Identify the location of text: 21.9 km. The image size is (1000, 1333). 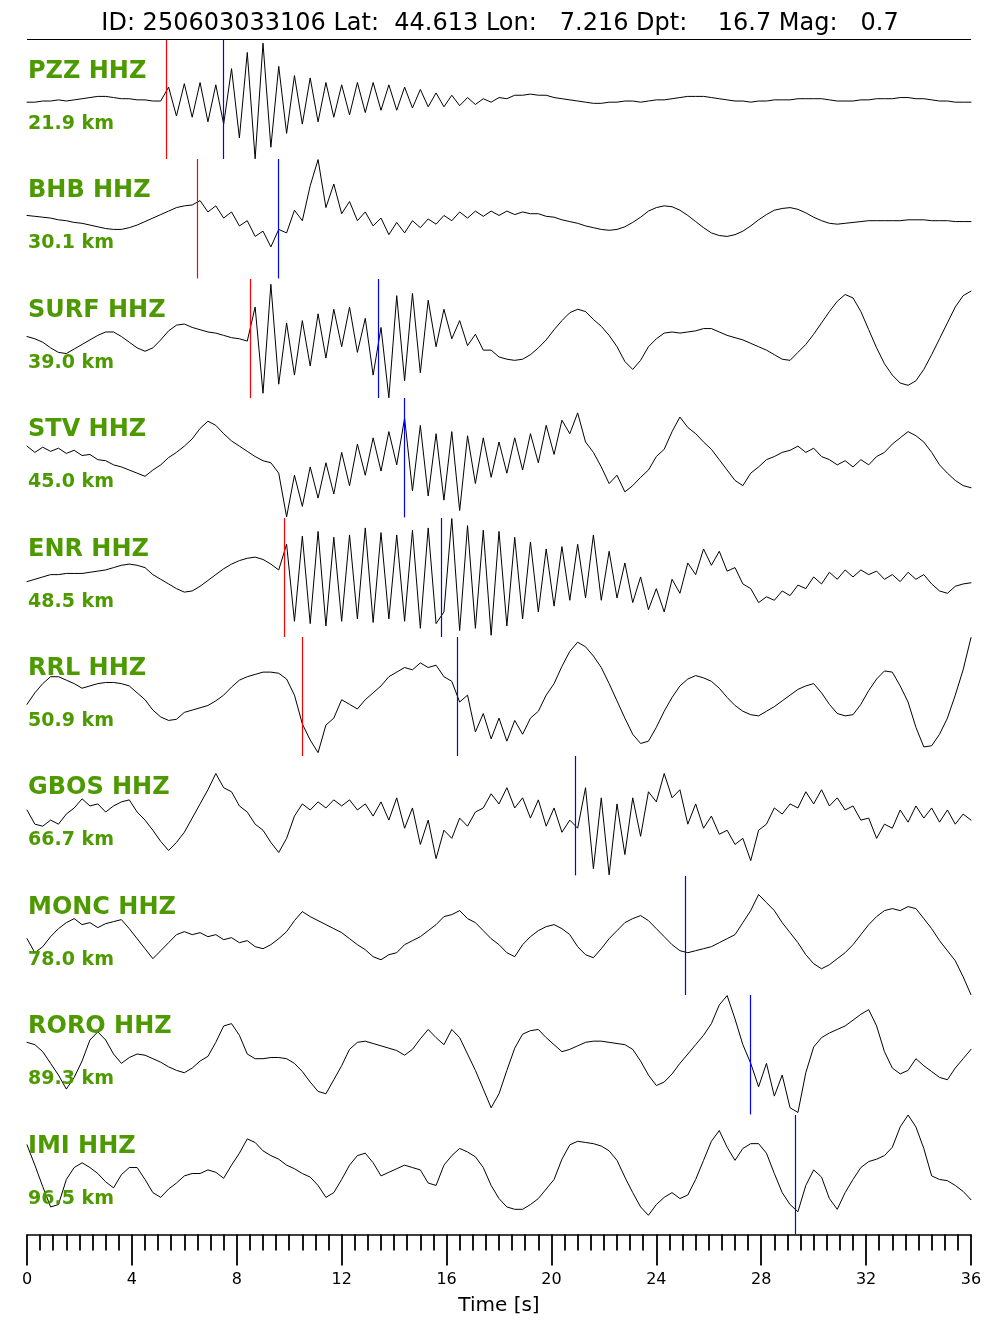
(71, 122).